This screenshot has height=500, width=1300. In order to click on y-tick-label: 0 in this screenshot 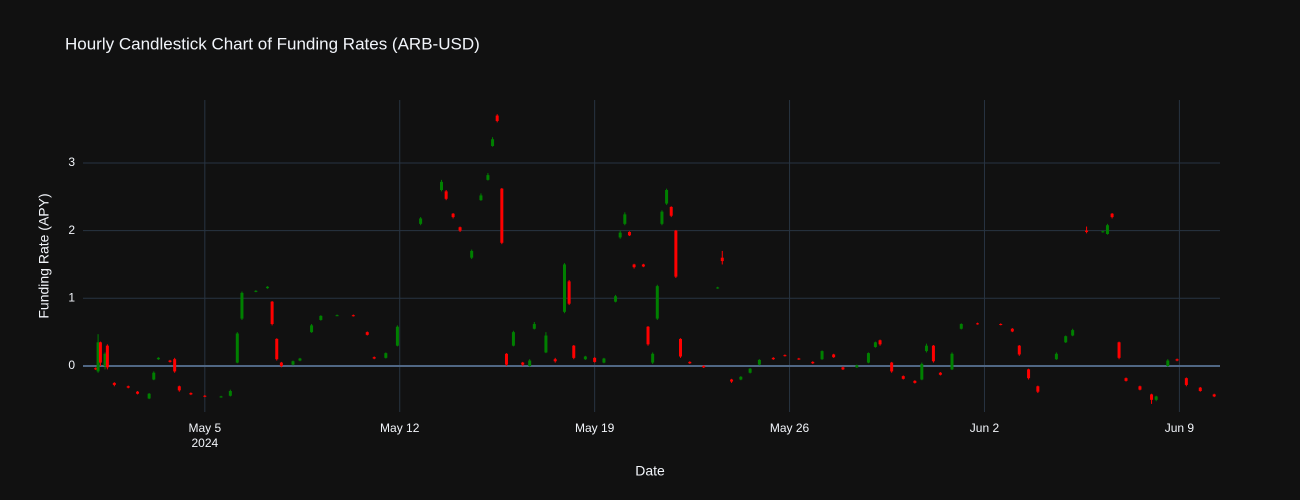, I will do `click(71, 365)`.